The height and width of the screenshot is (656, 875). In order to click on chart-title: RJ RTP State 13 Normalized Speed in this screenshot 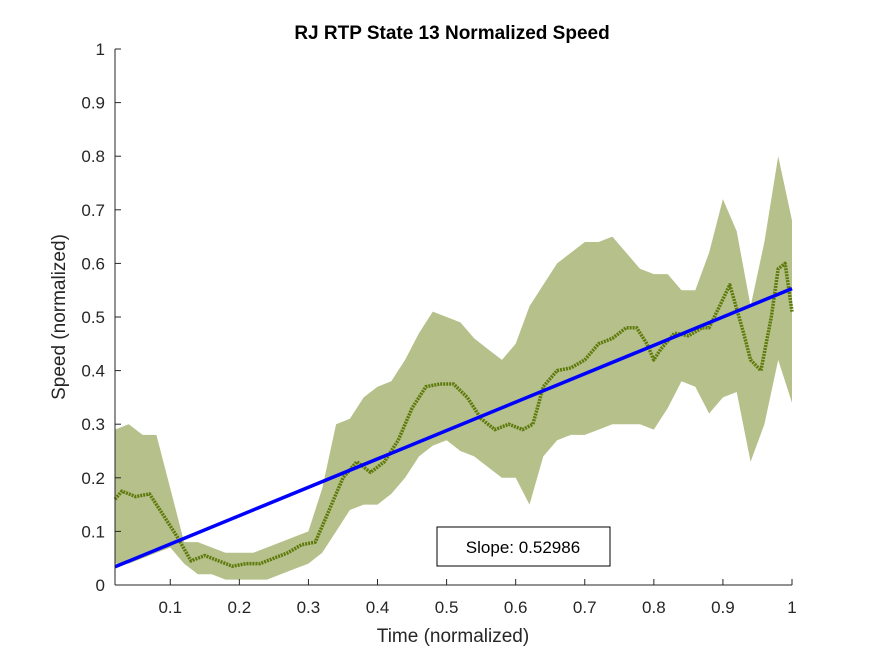, I will do `click(451, 33)`.